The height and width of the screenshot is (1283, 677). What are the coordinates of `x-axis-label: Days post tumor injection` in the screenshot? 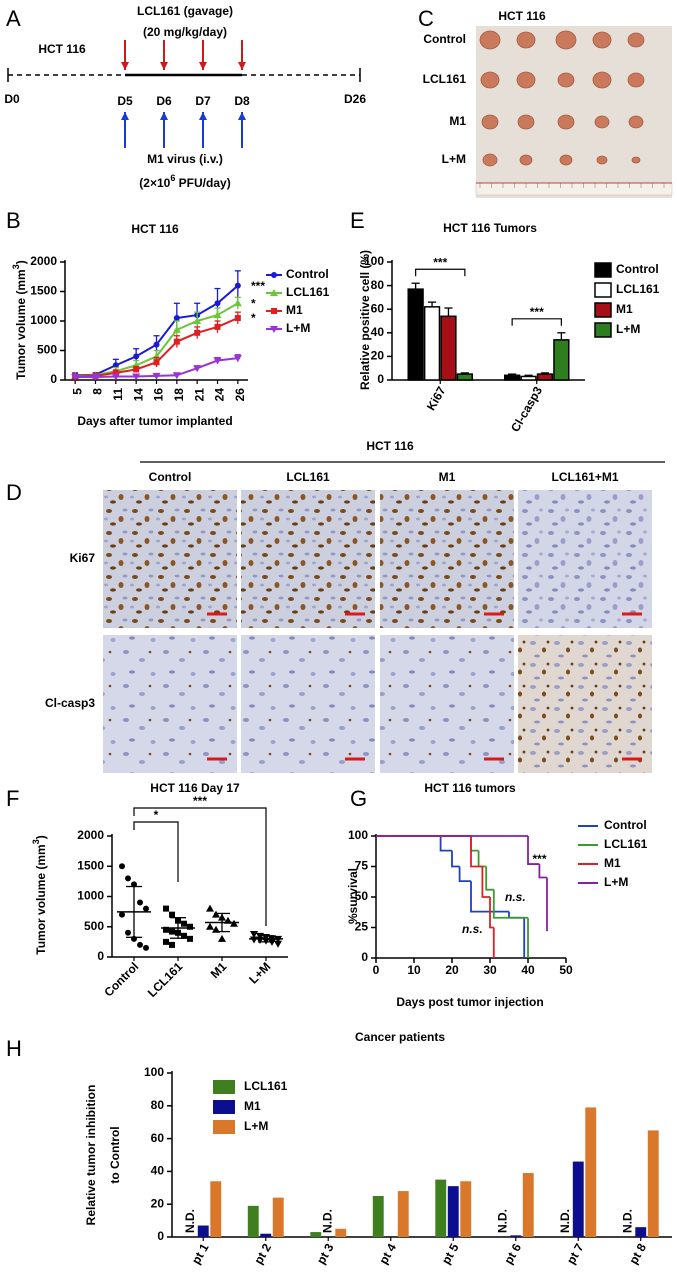 It's located at (469, 1002).